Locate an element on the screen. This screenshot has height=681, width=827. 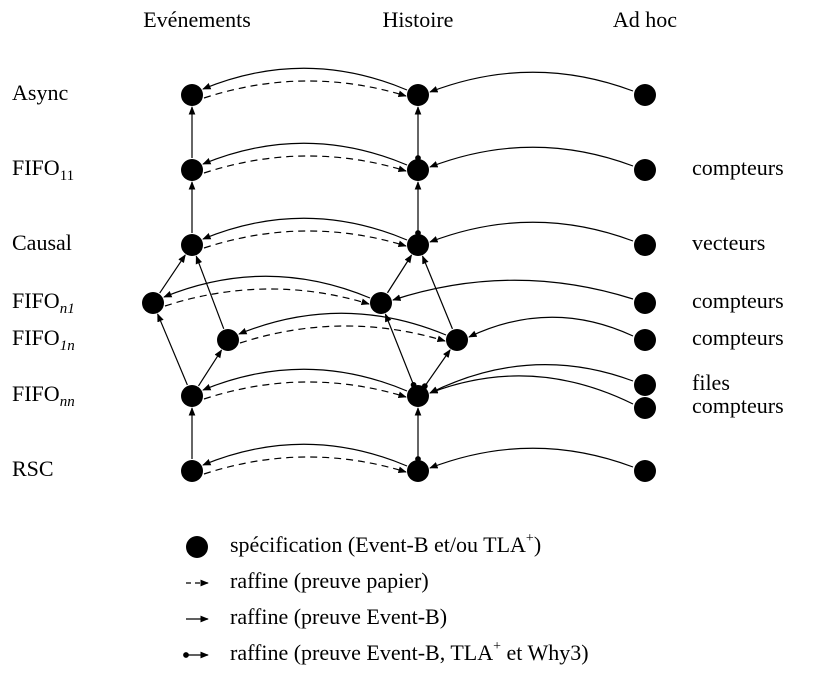
row-label: RSC is located at coordinates (33, 468).